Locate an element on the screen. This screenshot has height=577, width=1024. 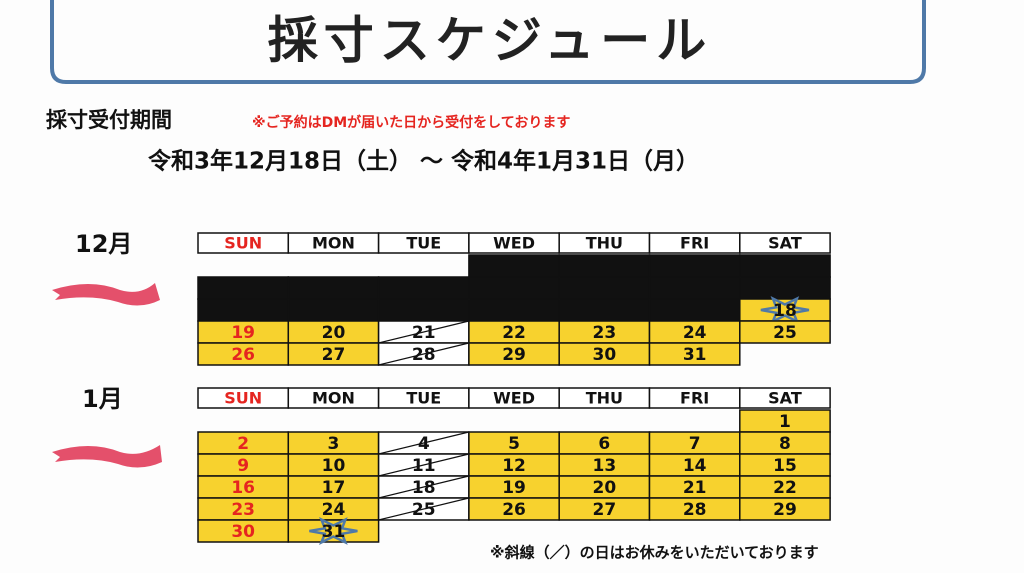
day-number: 14 is located at coordinates (695, 466).